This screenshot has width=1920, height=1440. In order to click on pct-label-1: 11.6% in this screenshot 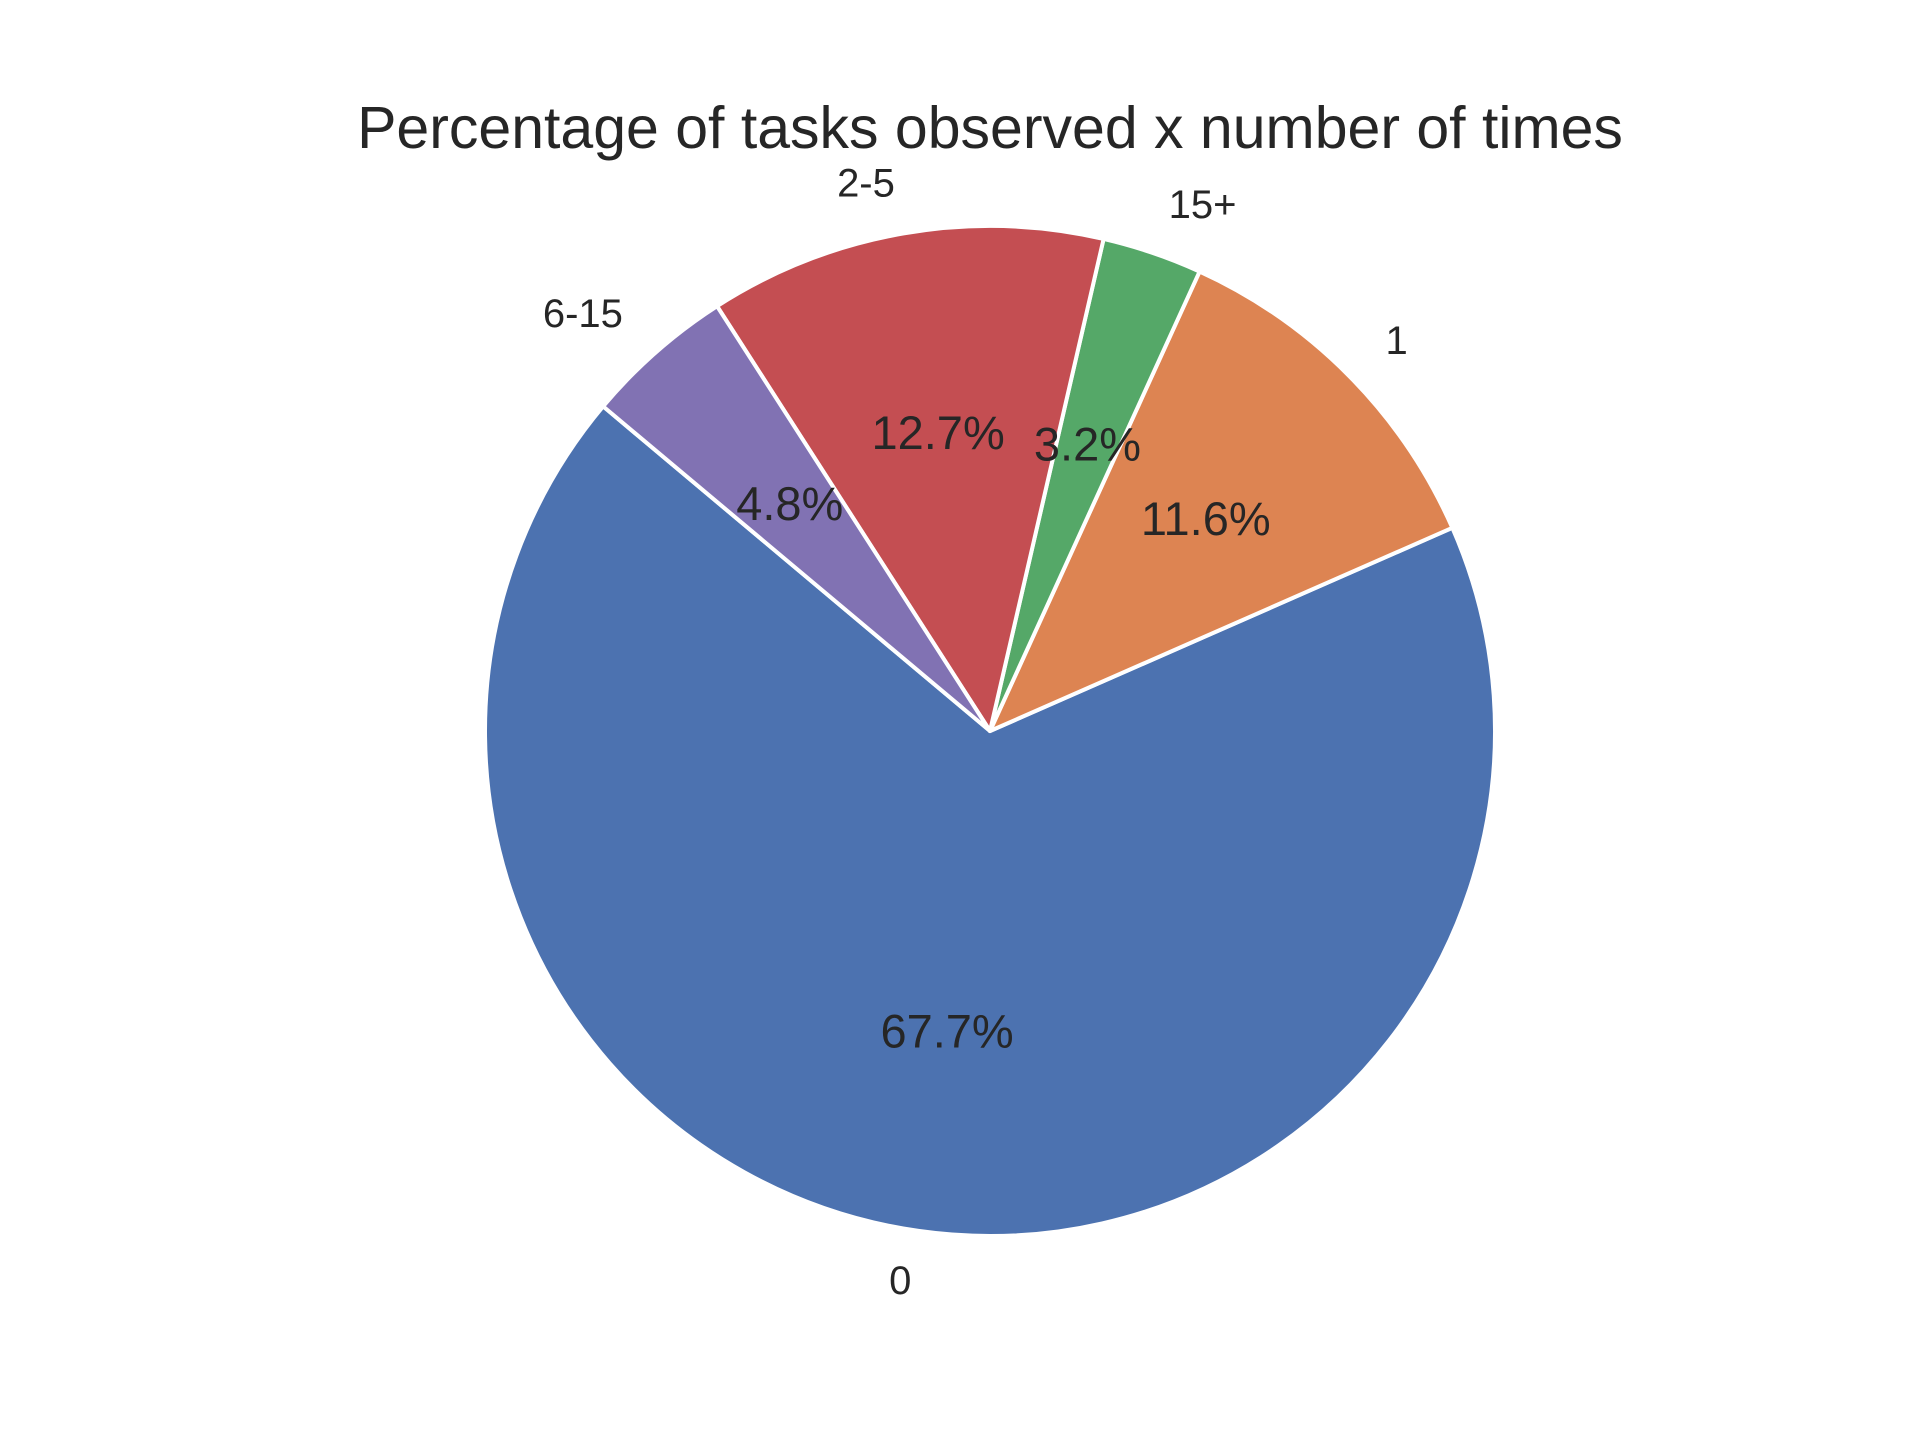, I will do `click(1206, 518)`.